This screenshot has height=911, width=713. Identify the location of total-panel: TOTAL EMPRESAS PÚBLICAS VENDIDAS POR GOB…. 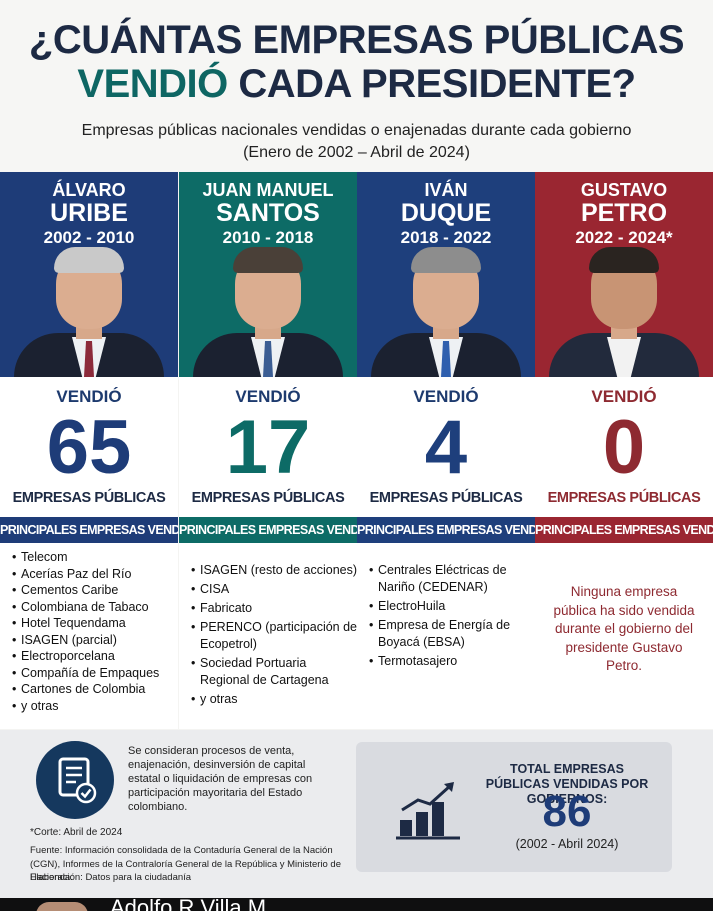
(514, 807).